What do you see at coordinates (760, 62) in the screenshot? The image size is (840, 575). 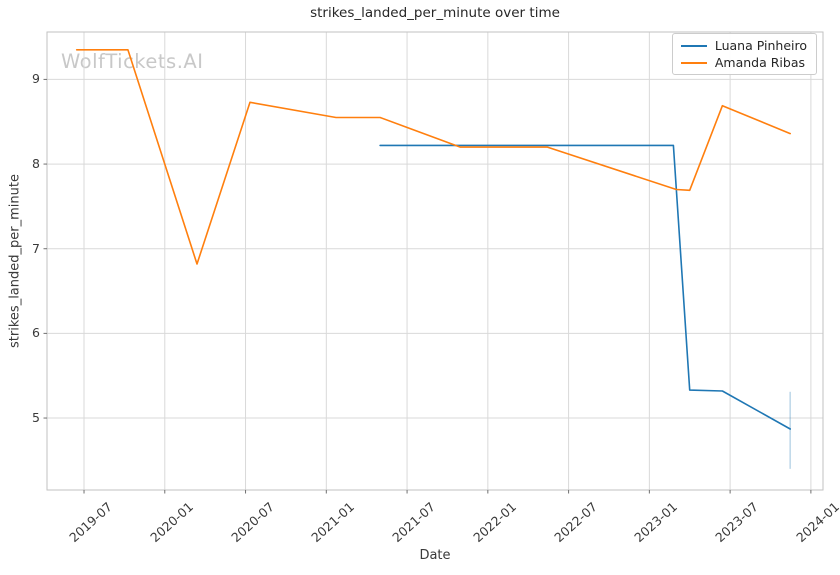 I see `legend-item-label: Amanda Ribas` at bounding box center [760, 62].